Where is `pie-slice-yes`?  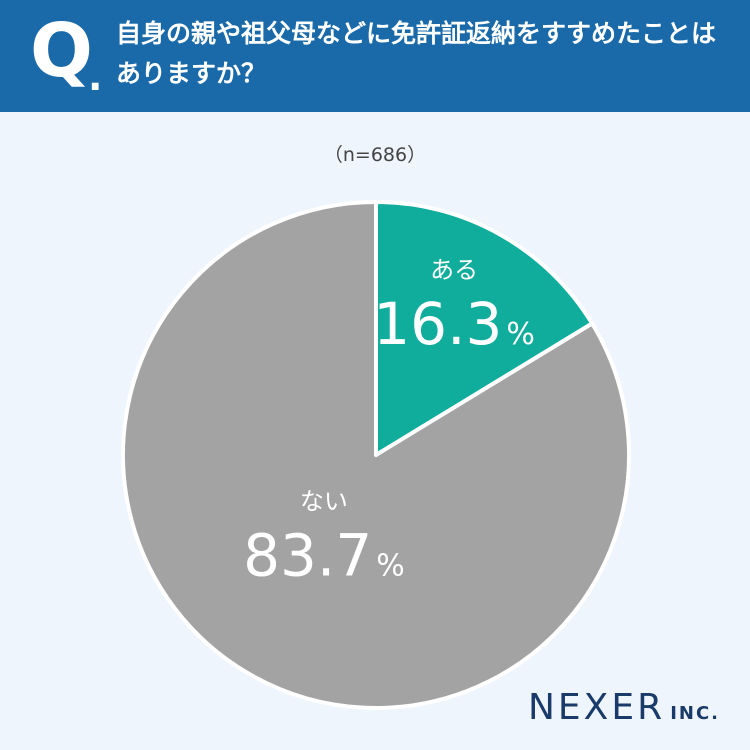 pie-slice-yes is located at coordinates (484, 328).